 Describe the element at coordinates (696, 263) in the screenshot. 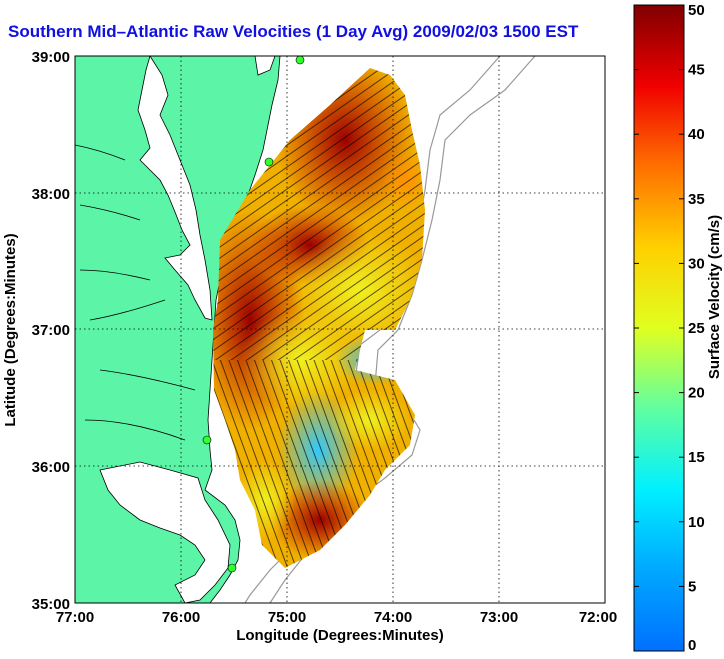

I see `colorbar-tick-label: 30` at that location.